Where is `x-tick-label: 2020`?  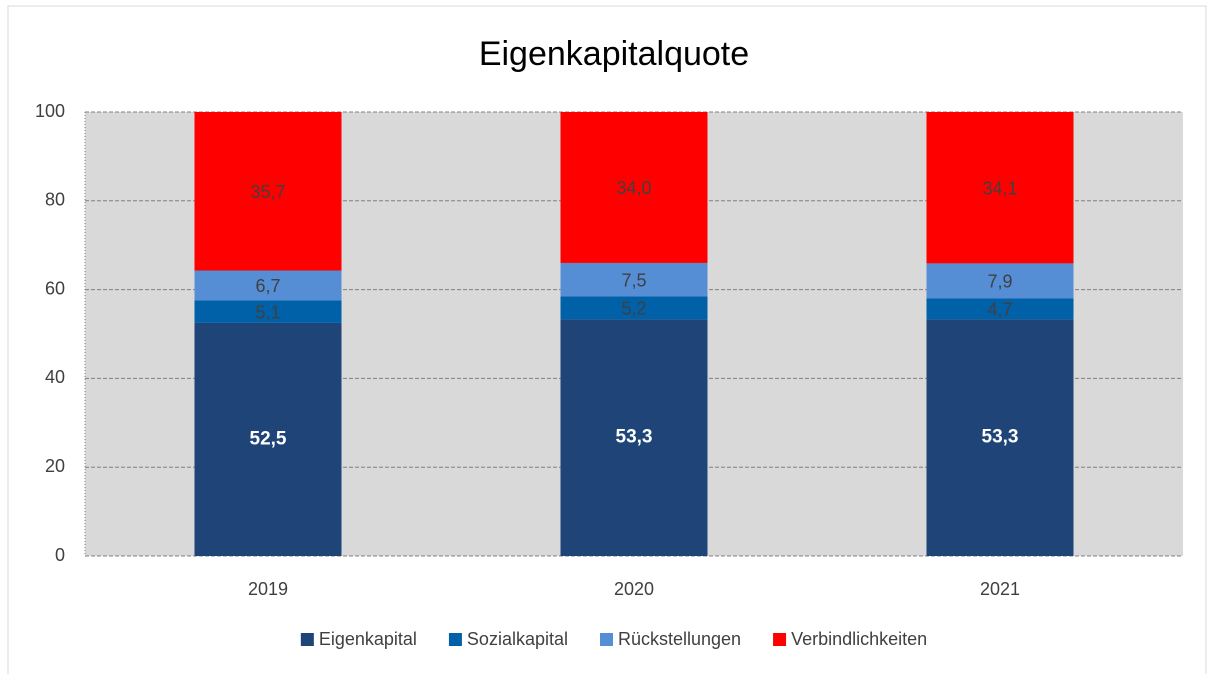
x-tick-label: 2020 is located at coordinates (634, 589).